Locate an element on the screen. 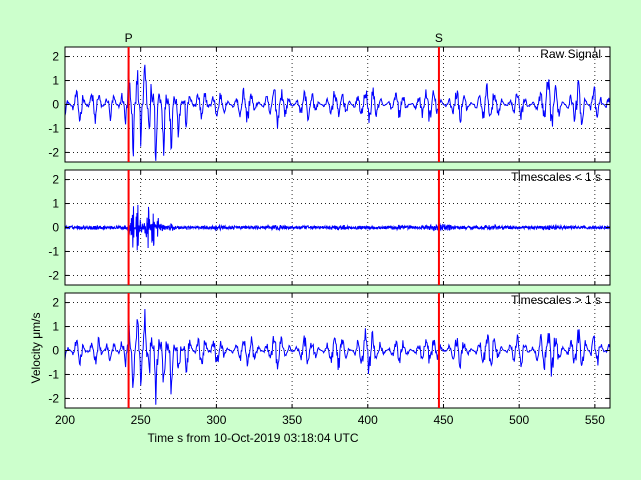 The width and height of the screenshot is (641, 480). x-tick-label: 550 is located at coordinates (595, 420).